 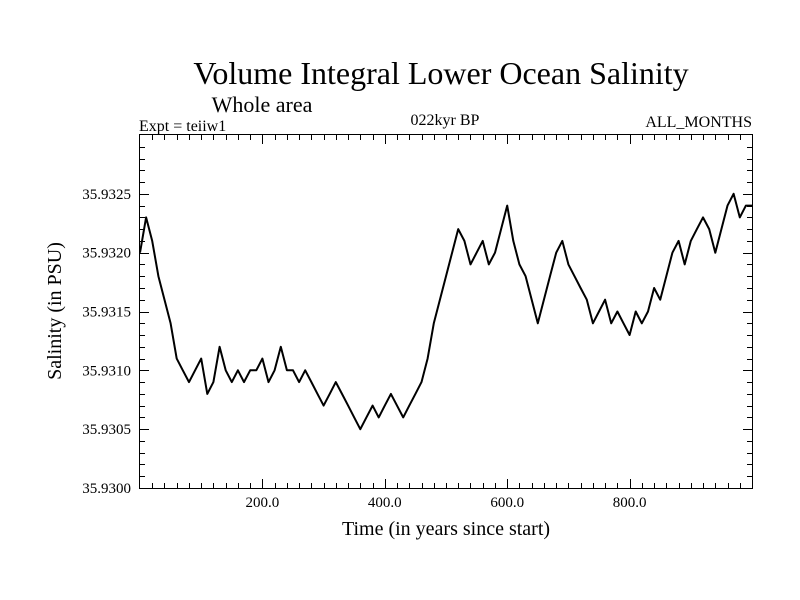 I want to click on x-tick-label: 600.0, so click(x=507, y=503).